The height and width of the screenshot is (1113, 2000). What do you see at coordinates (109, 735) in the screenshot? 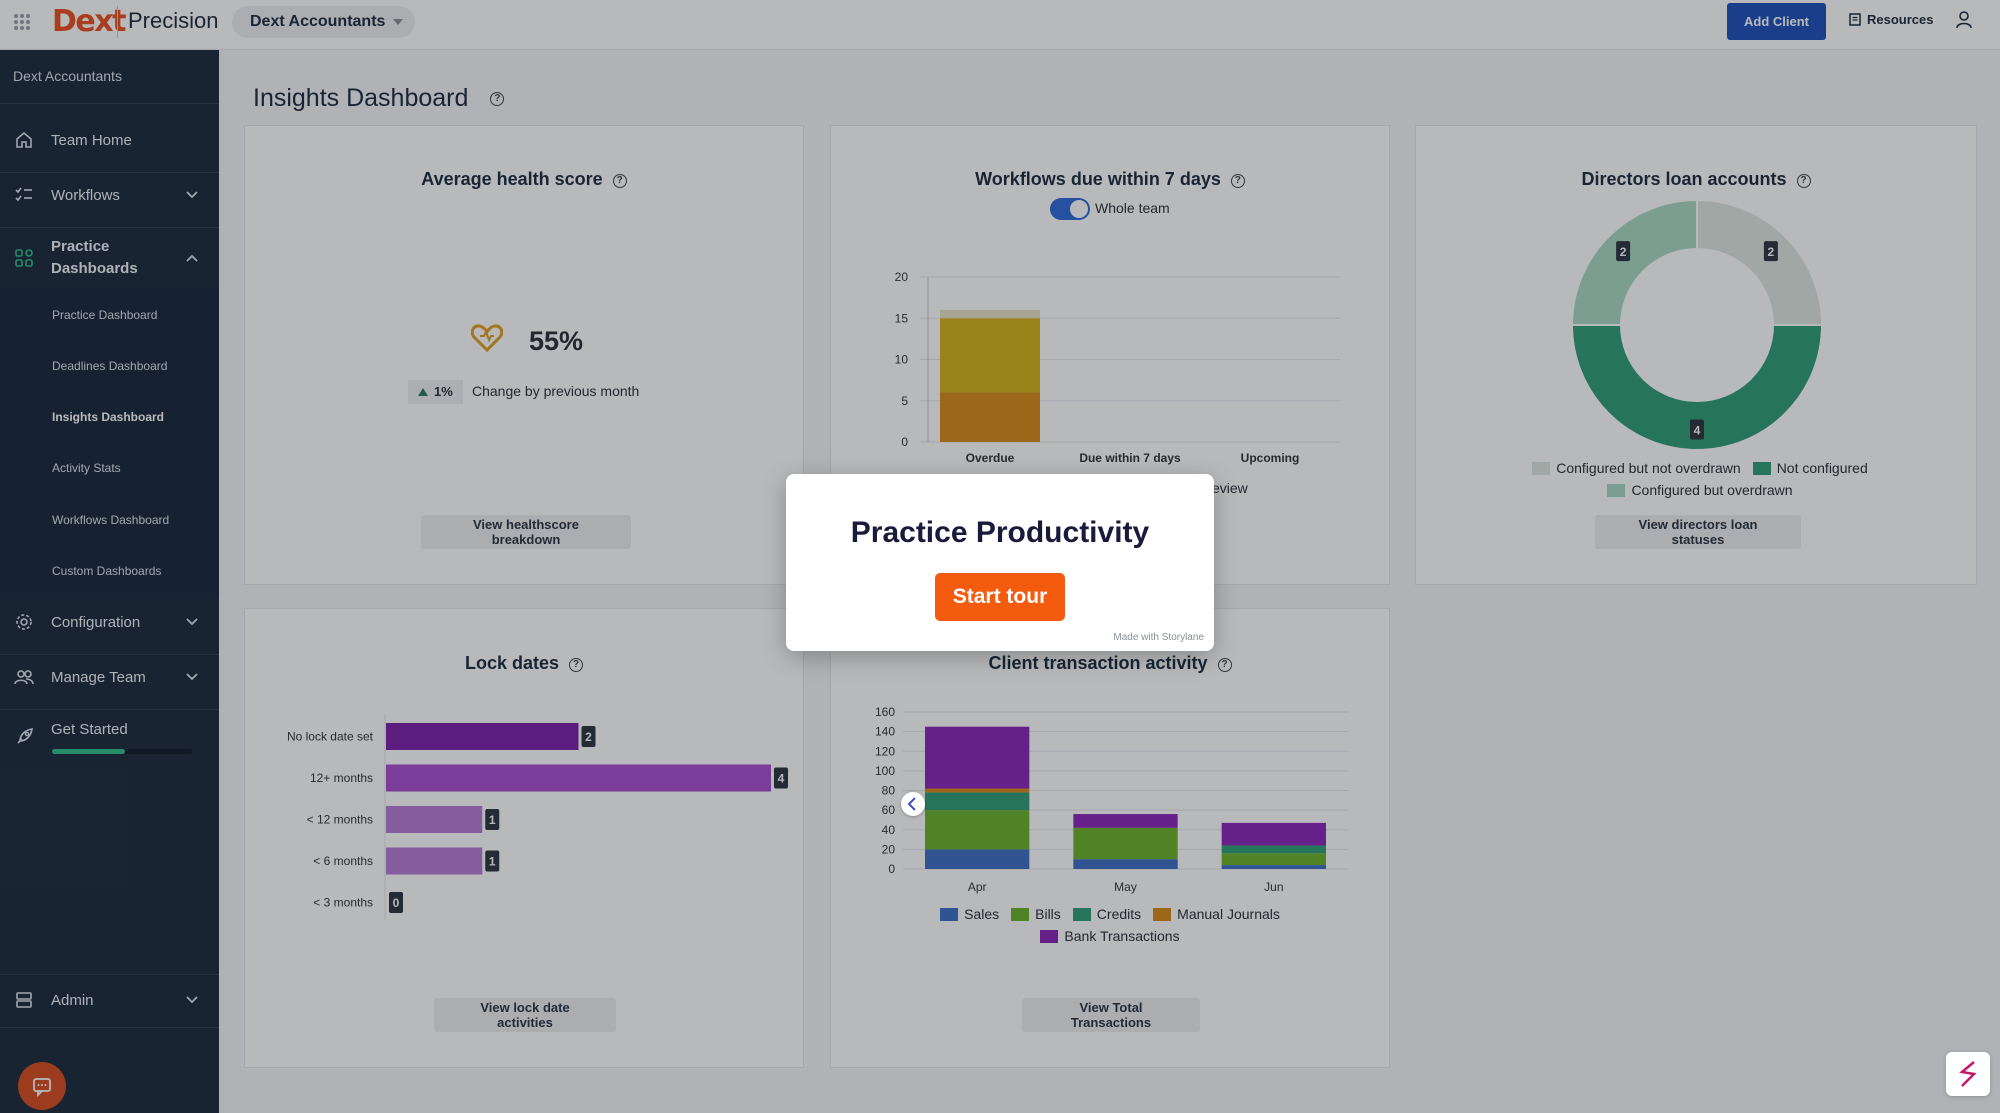
I see `sidebar-item-get-started: Get Started` at bounding box center [109, 735].